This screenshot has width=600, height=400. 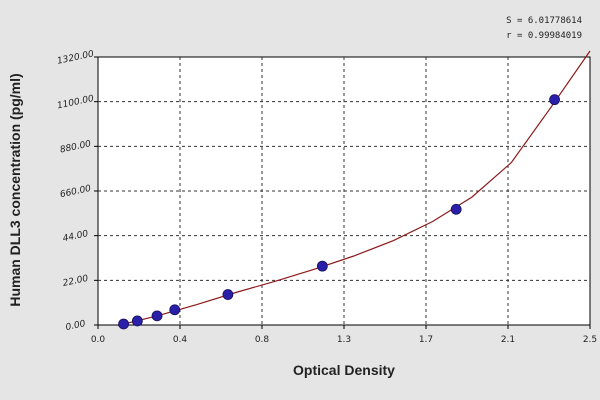 What do you see at coordinates (76, 281) in the screenshot?
I see `y-tick-label: 22.00` at bounding box center [76, 281].